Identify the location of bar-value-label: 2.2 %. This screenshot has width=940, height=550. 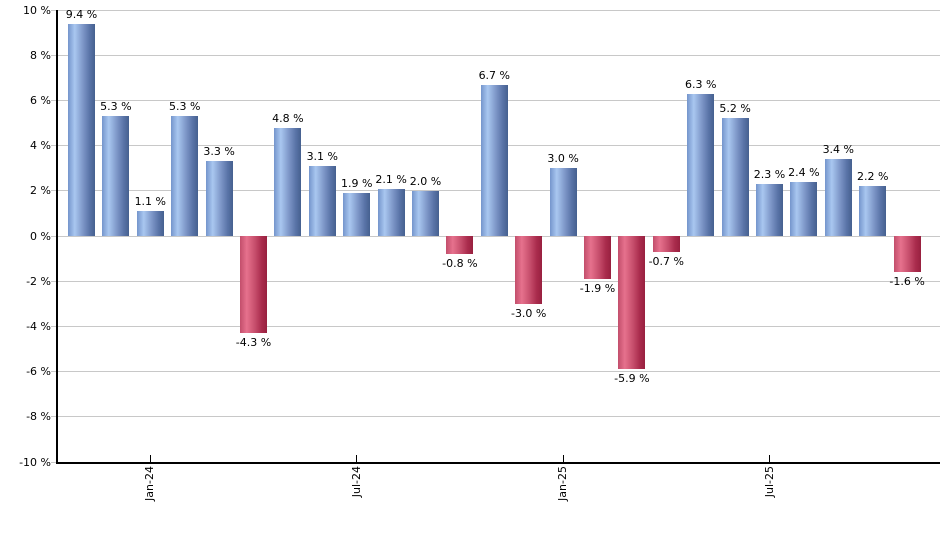
(872, 177).